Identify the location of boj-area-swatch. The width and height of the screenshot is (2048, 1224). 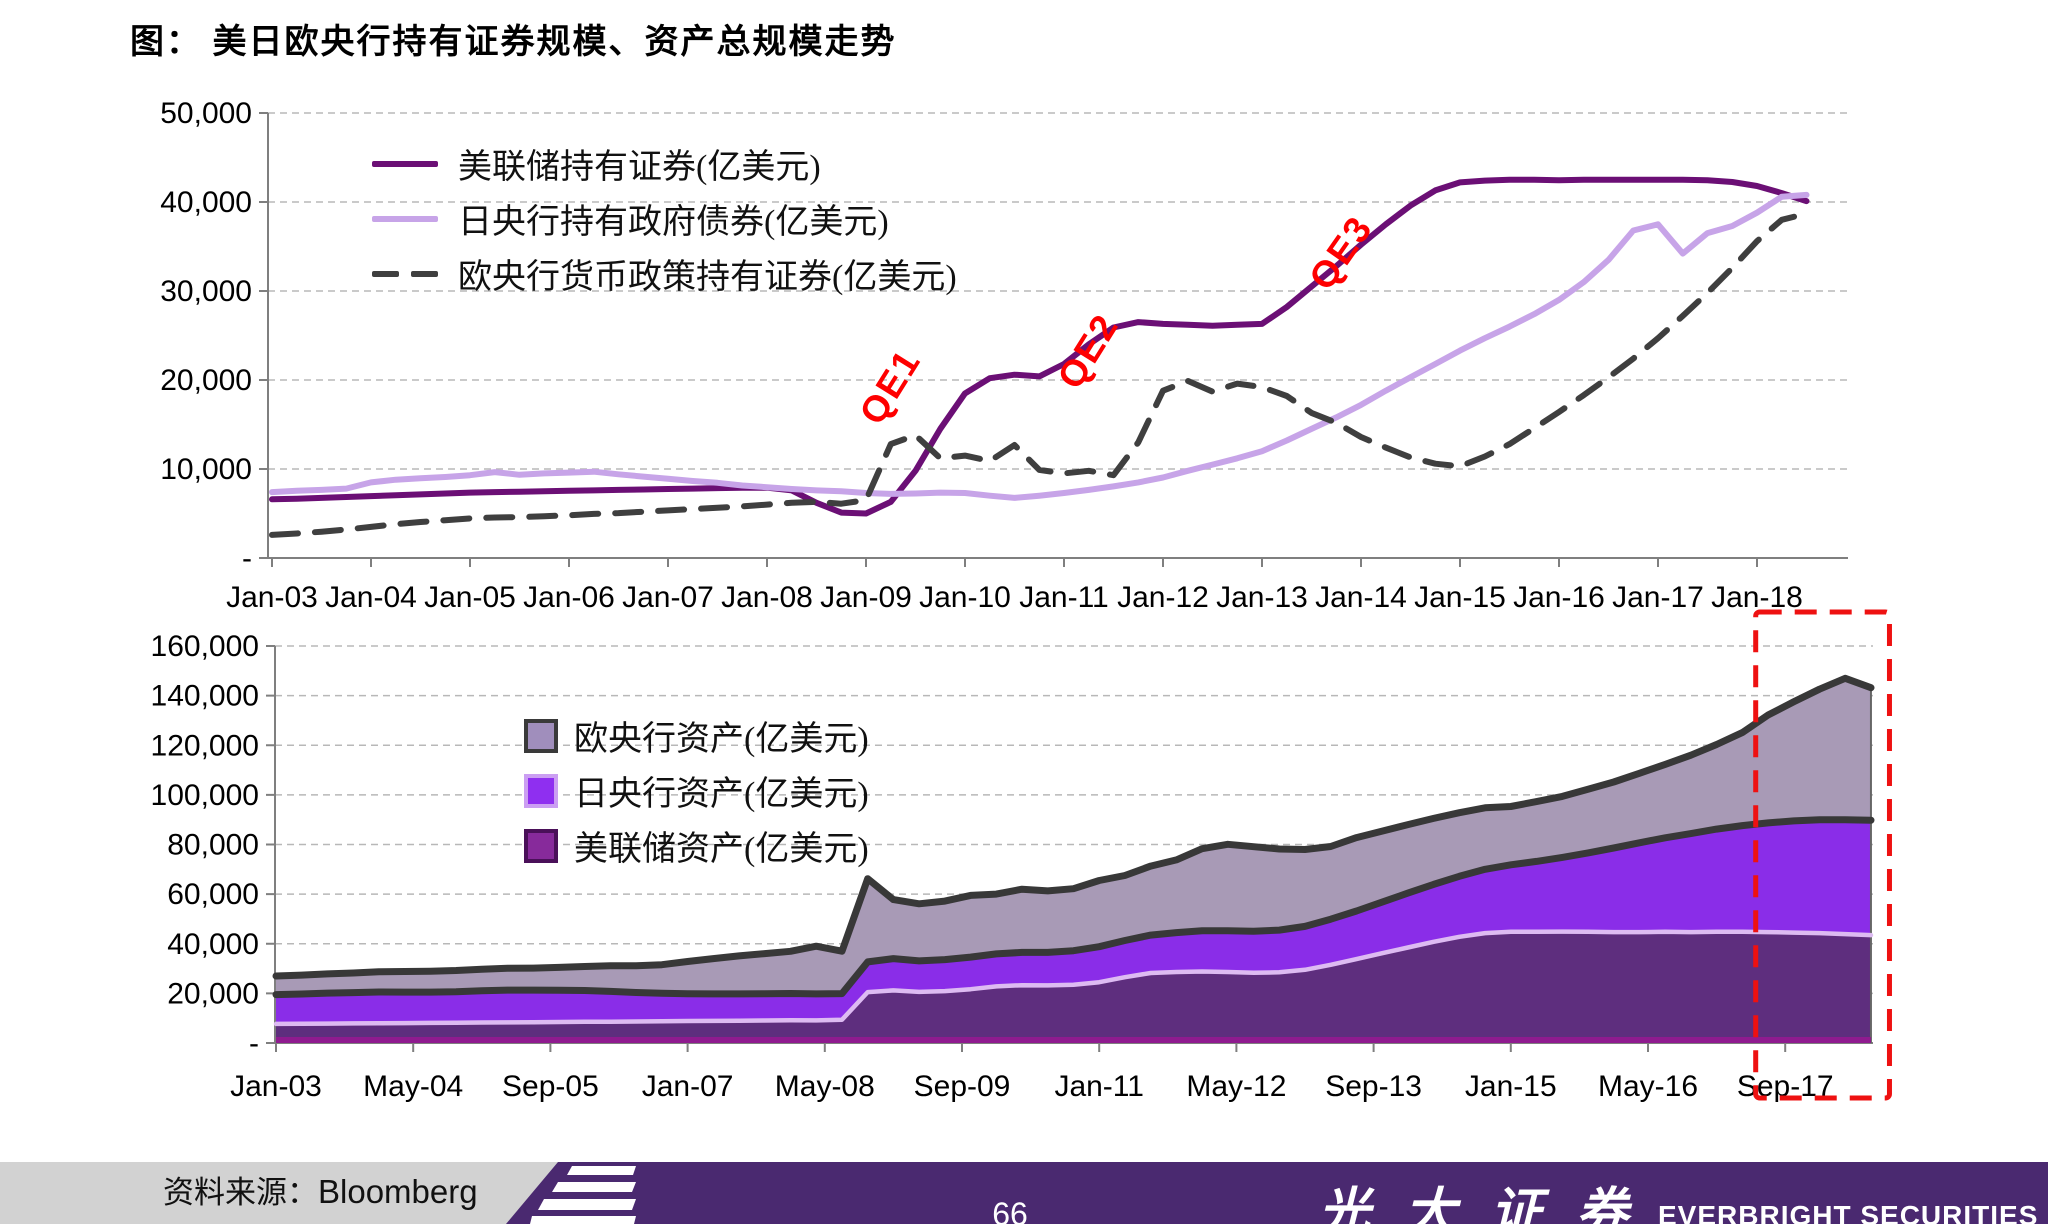
(541, 790).